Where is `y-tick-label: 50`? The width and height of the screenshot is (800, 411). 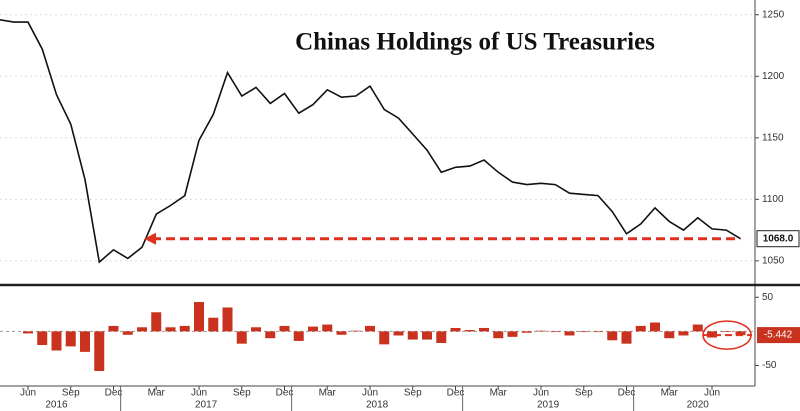
y-tick-label: 50 is located at coordinates (768, 297).